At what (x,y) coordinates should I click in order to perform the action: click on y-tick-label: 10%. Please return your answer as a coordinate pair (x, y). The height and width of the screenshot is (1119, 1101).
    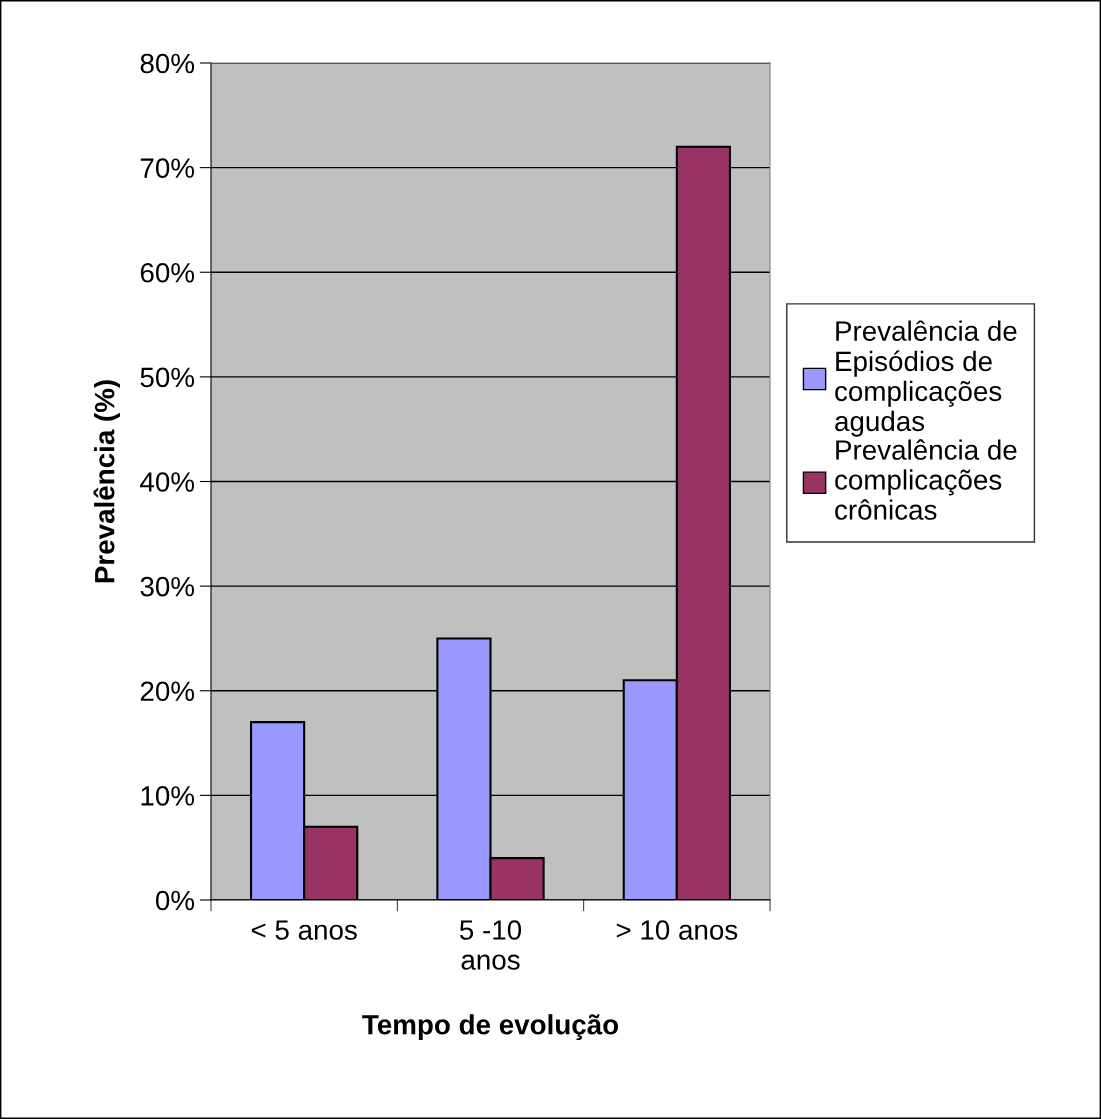
    Looking at the image, I should click on (168, 796).